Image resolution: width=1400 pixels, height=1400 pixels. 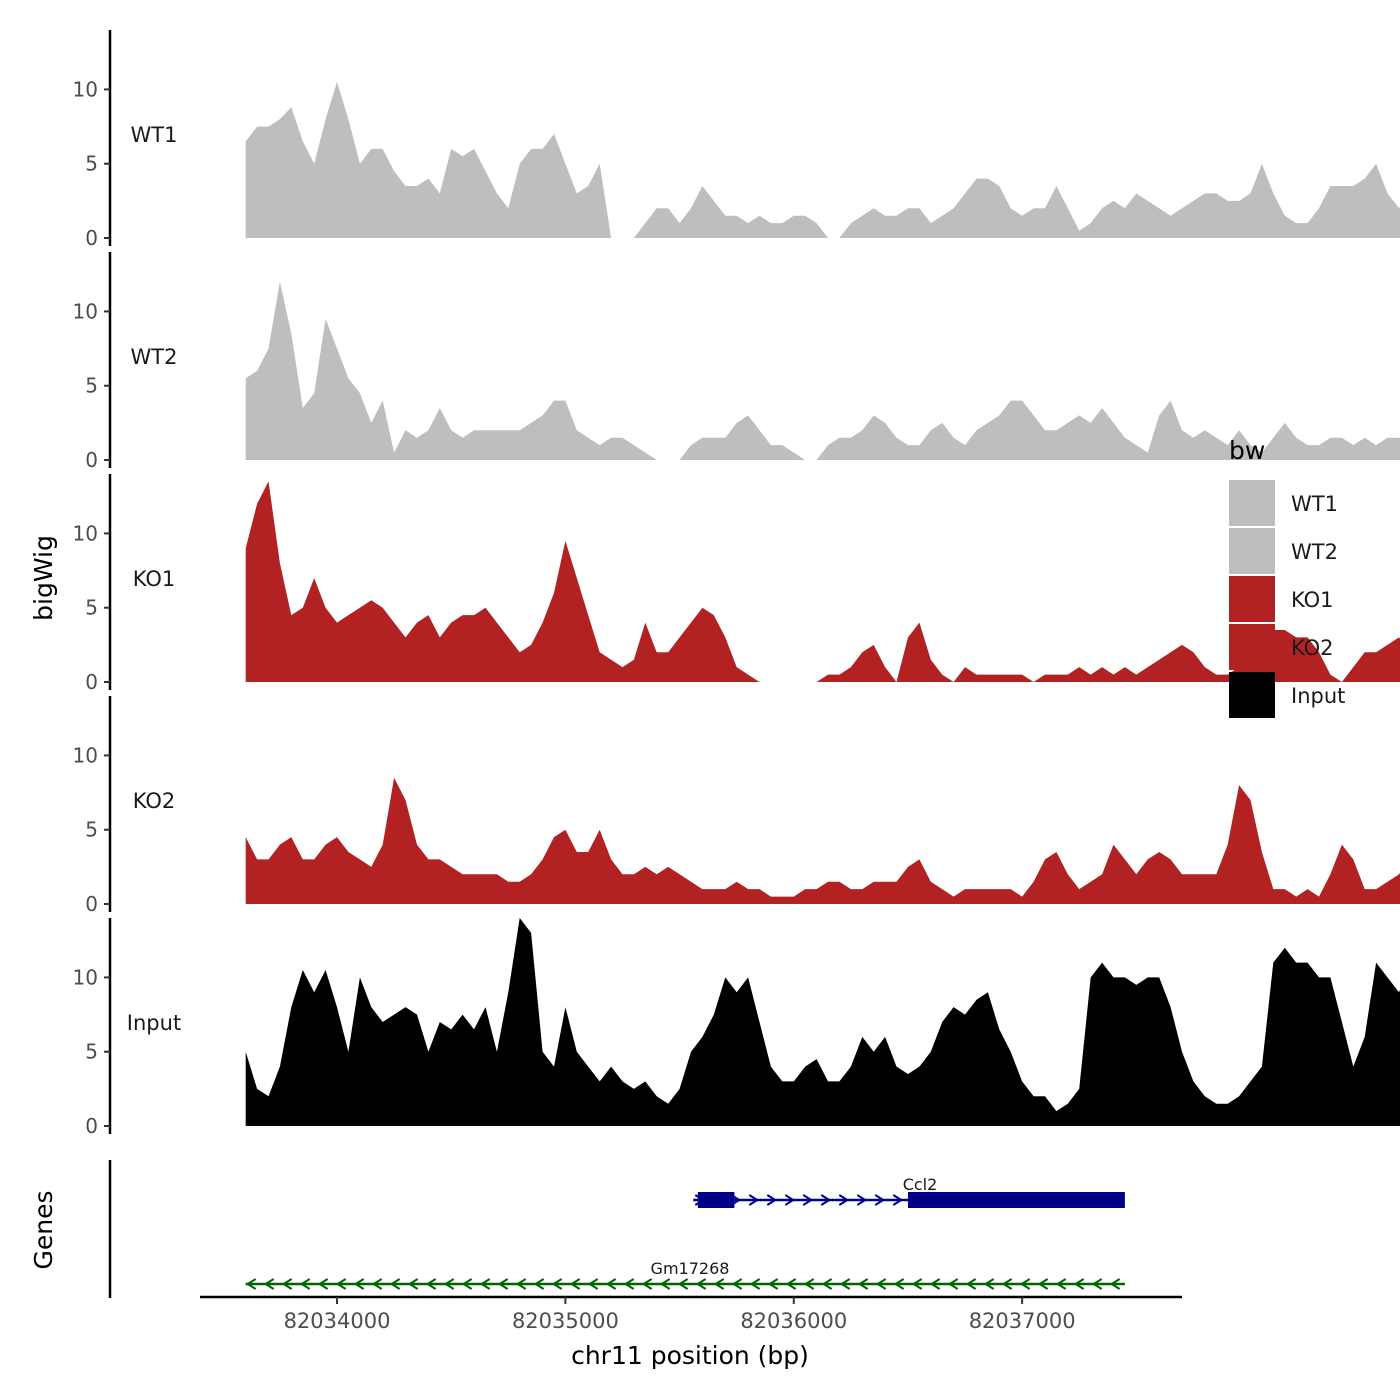 I want to click on track-input: 0 5 10 Input, so click(x=736, y=1028).